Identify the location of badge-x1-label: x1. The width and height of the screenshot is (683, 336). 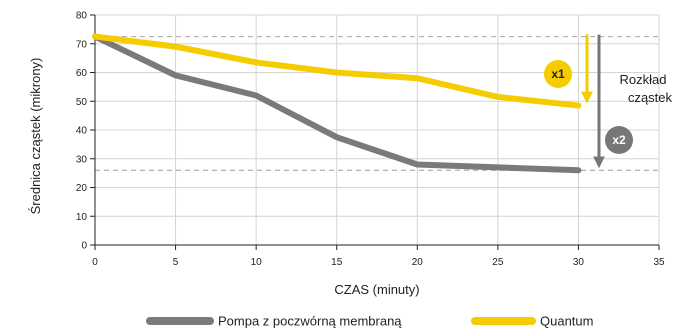
(558, 74).